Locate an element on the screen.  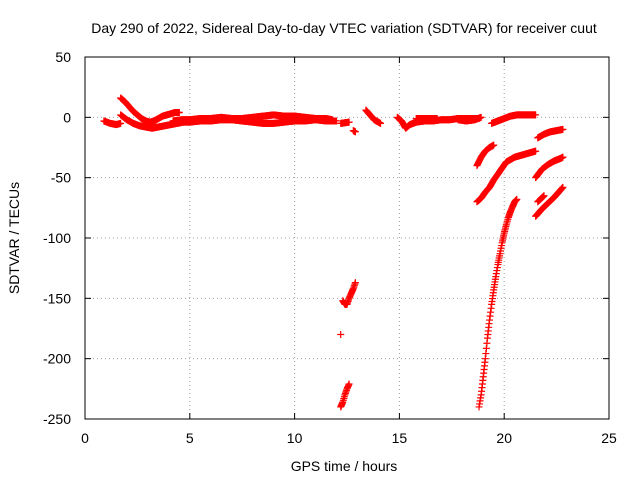
x-tick-label: 5 is located at coordinates (190, 438).